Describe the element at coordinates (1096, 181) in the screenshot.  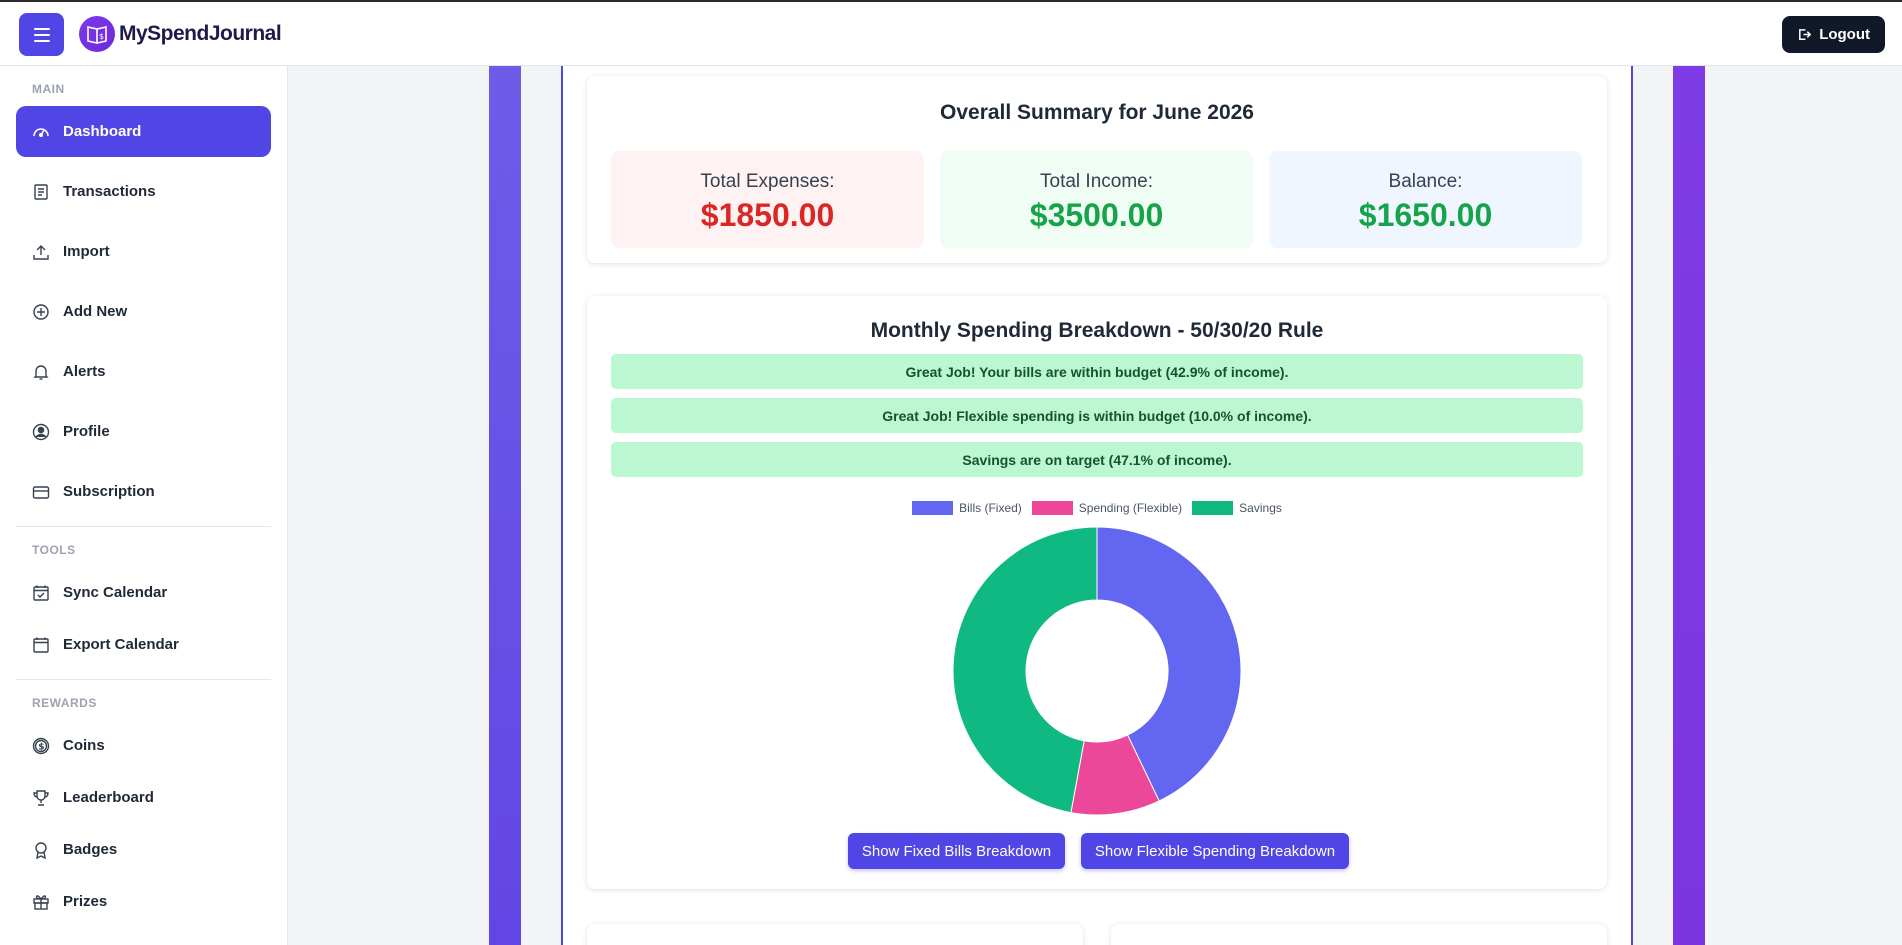
I see `income-label: Total Income:` at that location.